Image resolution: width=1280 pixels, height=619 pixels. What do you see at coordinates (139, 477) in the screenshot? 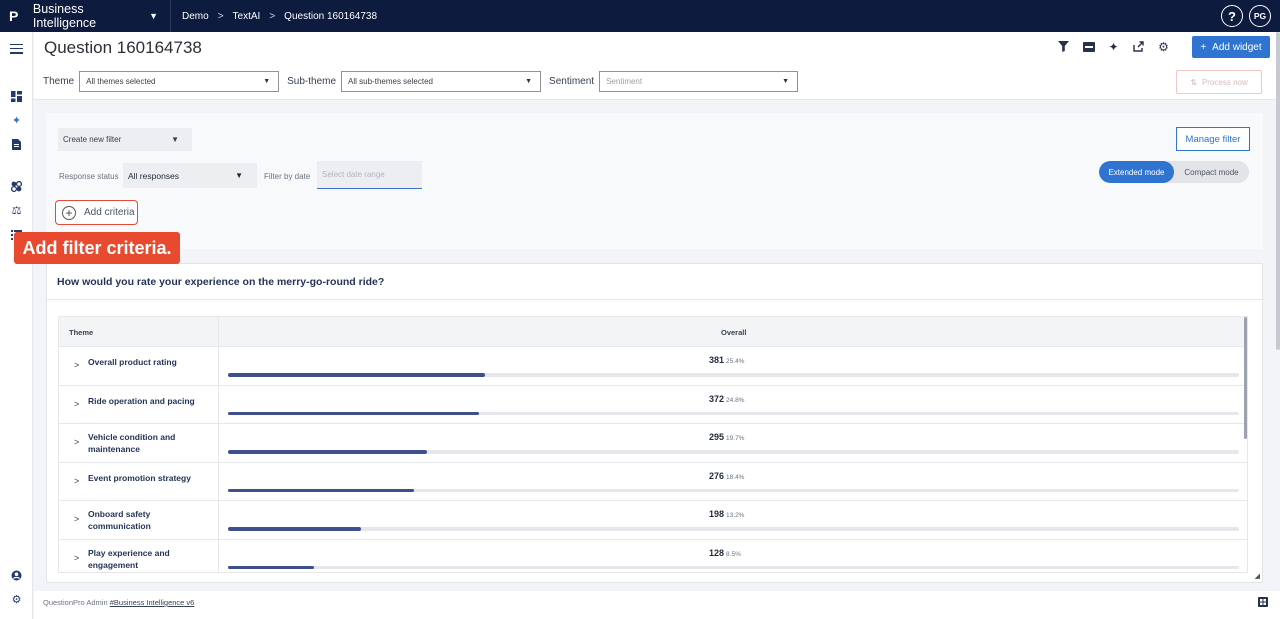
I see `row-theme-label: Event promotion strategy` at bounding box center [139, 477].